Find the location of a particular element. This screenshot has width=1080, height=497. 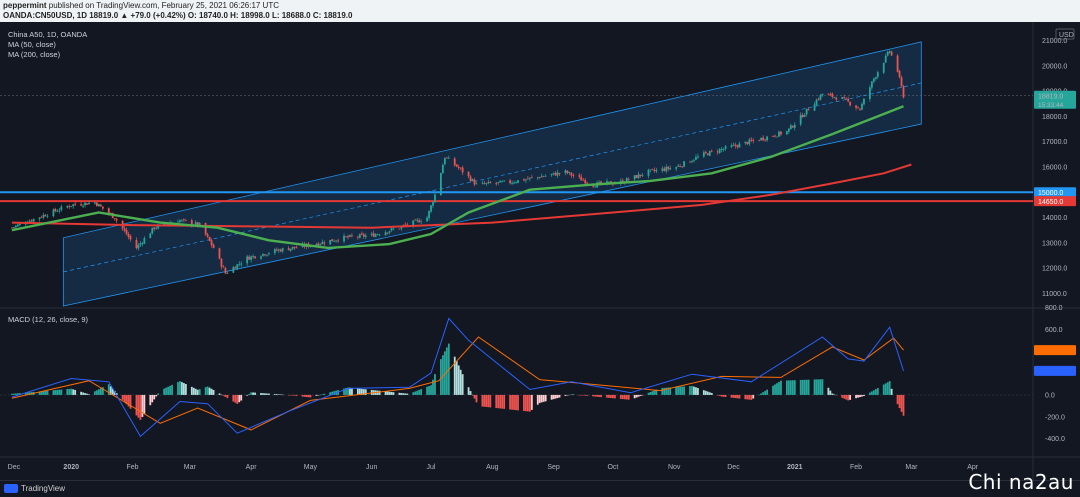

tradingview-mark-icon is located at coordinates (11, 488).